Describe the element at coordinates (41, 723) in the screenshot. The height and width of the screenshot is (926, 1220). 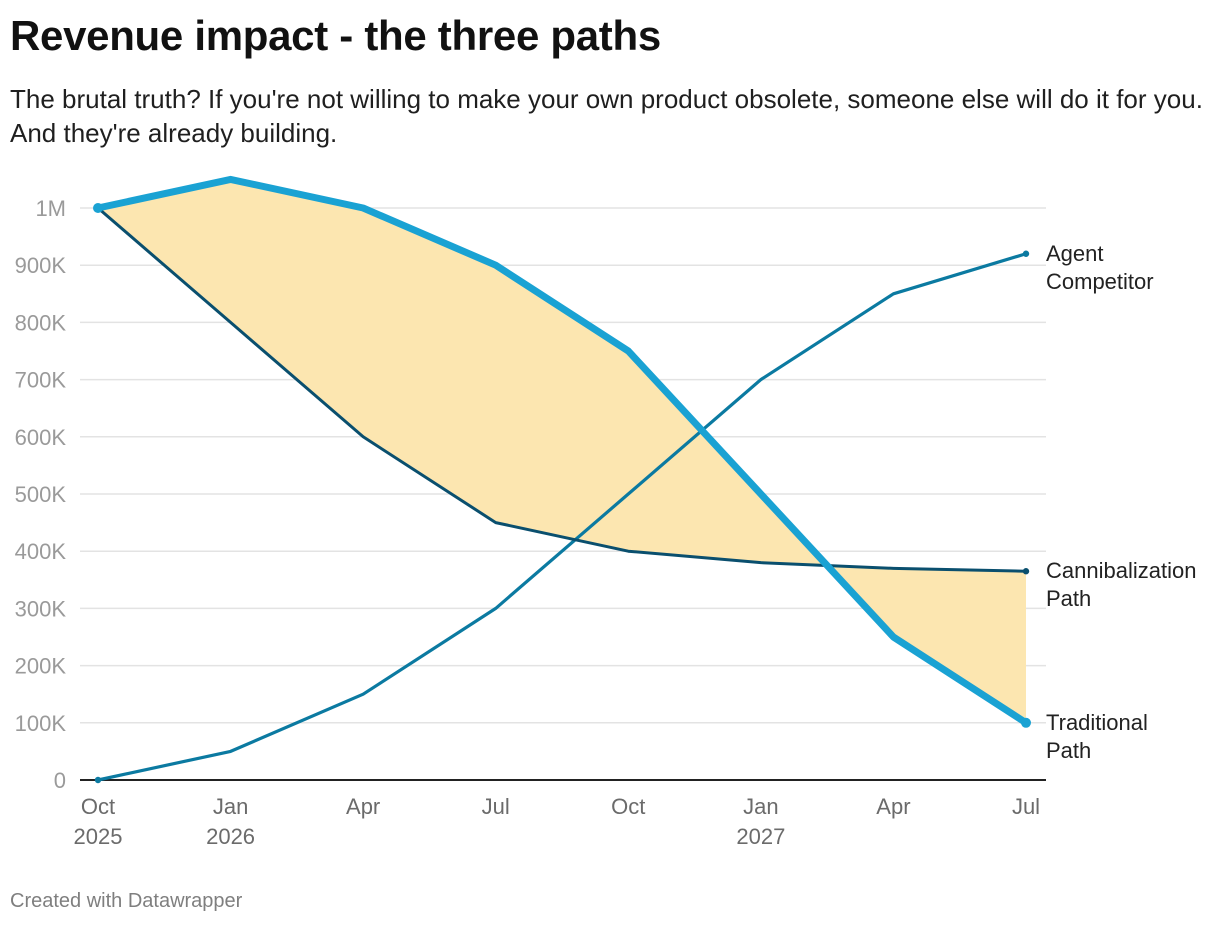
I see `y-tick-label: 100K` at that location.